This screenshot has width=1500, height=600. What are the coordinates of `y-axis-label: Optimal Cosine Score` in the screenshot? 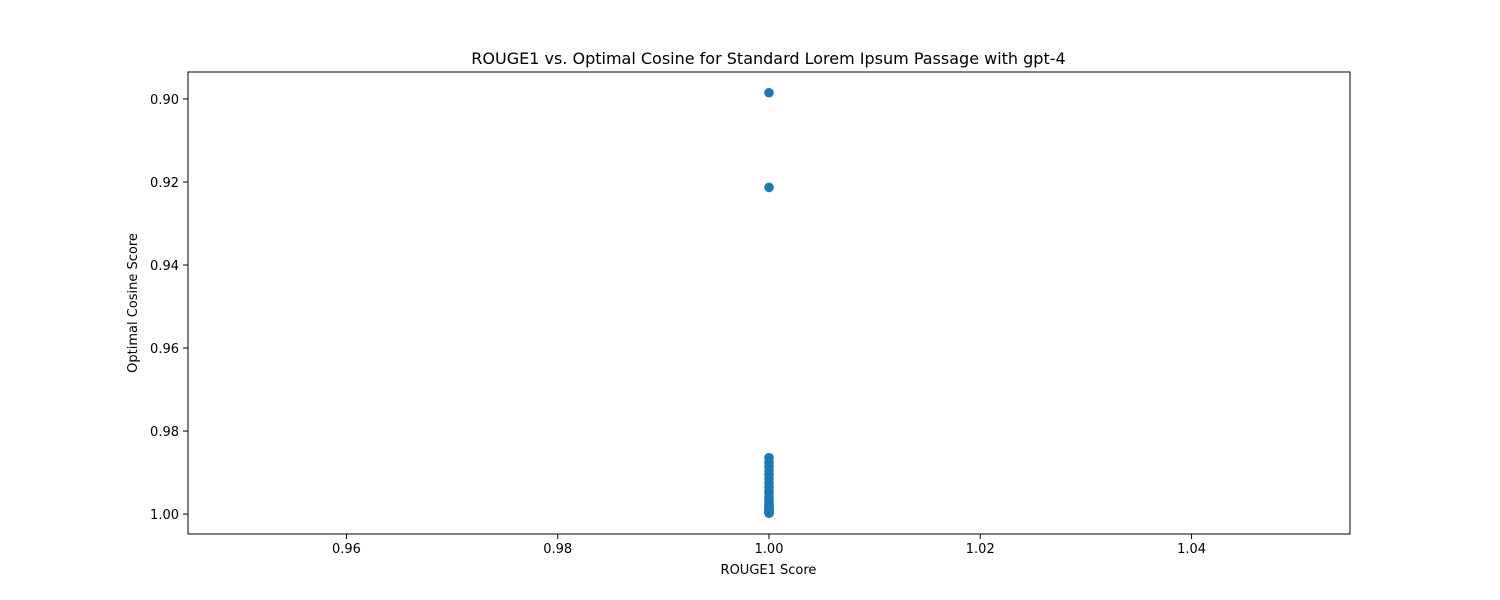 It's located at (133, 303).